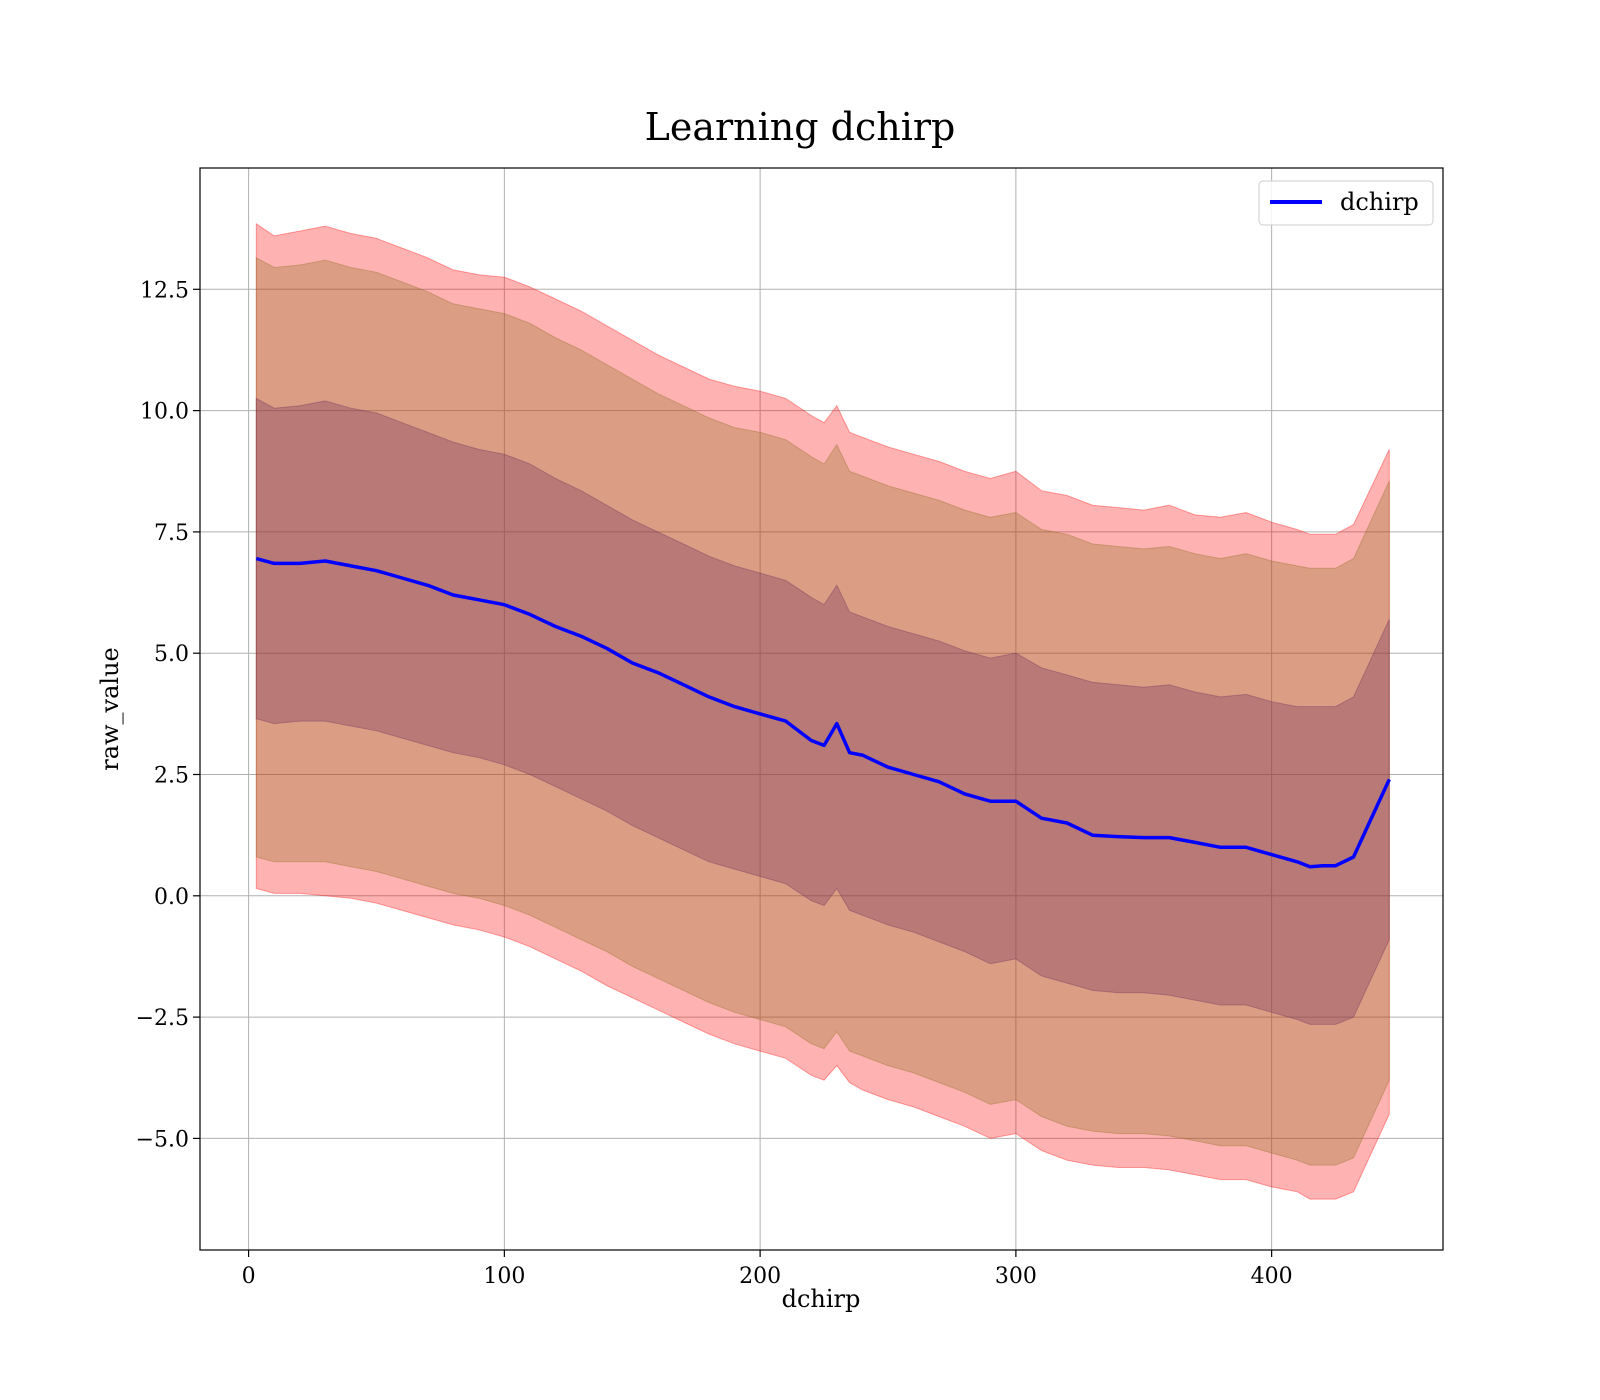 The image size is (1600, 1400). Describe the element at coordinates (1272, 1276) in the screenshot. I see `x-tick-label: 400` at that location.